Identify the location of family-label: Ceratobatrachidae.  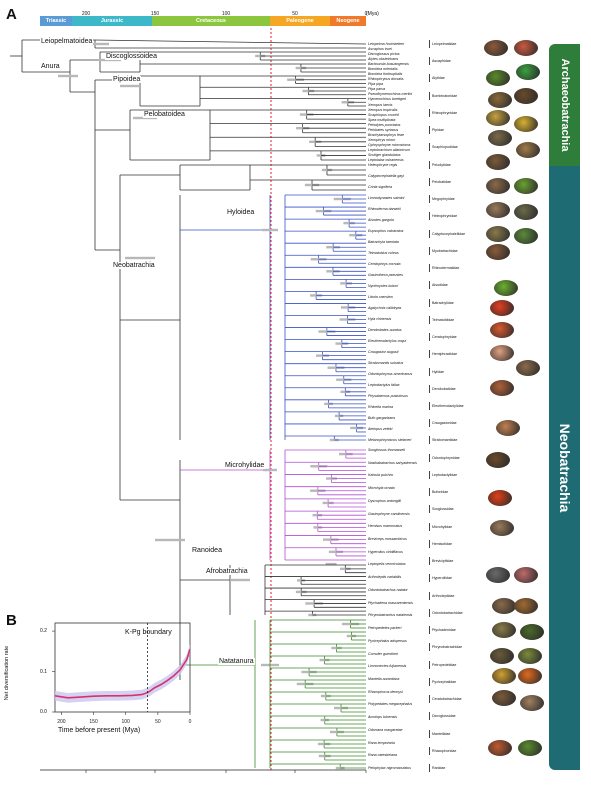
(447, 699).